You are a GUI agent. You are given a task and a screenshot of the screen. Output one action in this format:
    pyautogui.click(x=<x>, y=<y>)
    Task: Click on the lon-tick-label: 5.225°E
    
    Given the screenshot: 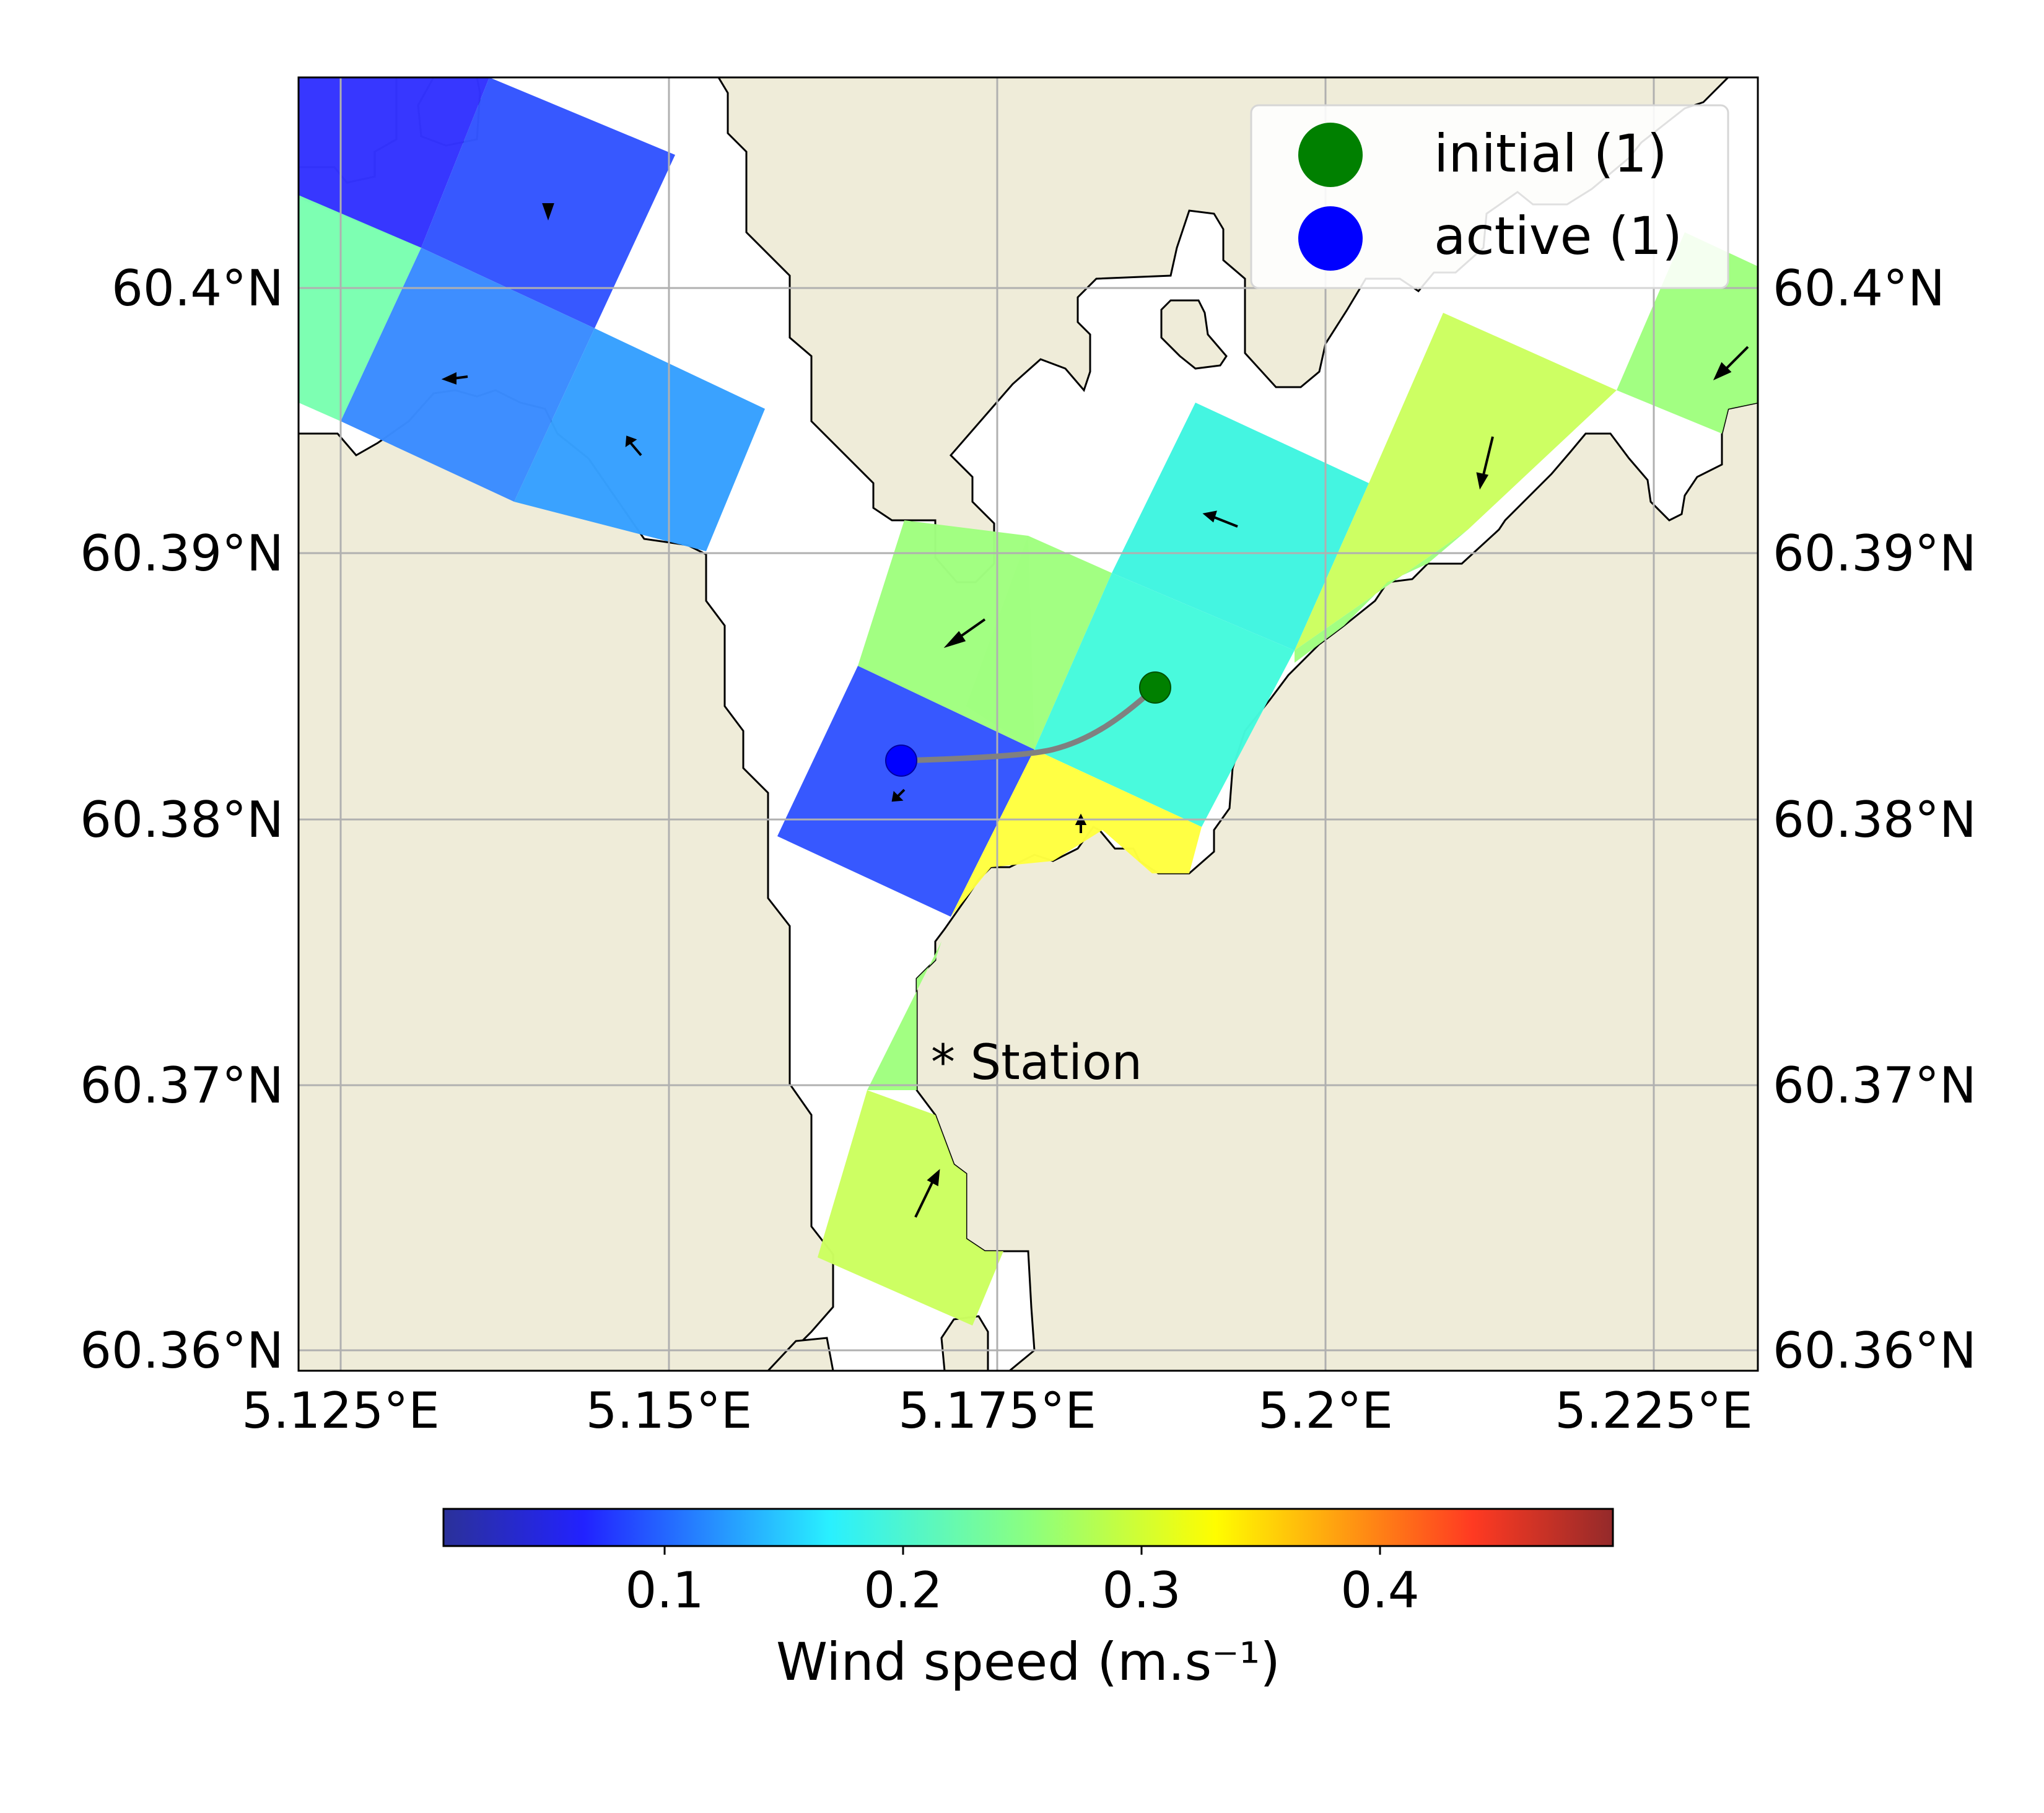 What is the action you would take?
    pyautogui.click(x=1654, y=1411)
    